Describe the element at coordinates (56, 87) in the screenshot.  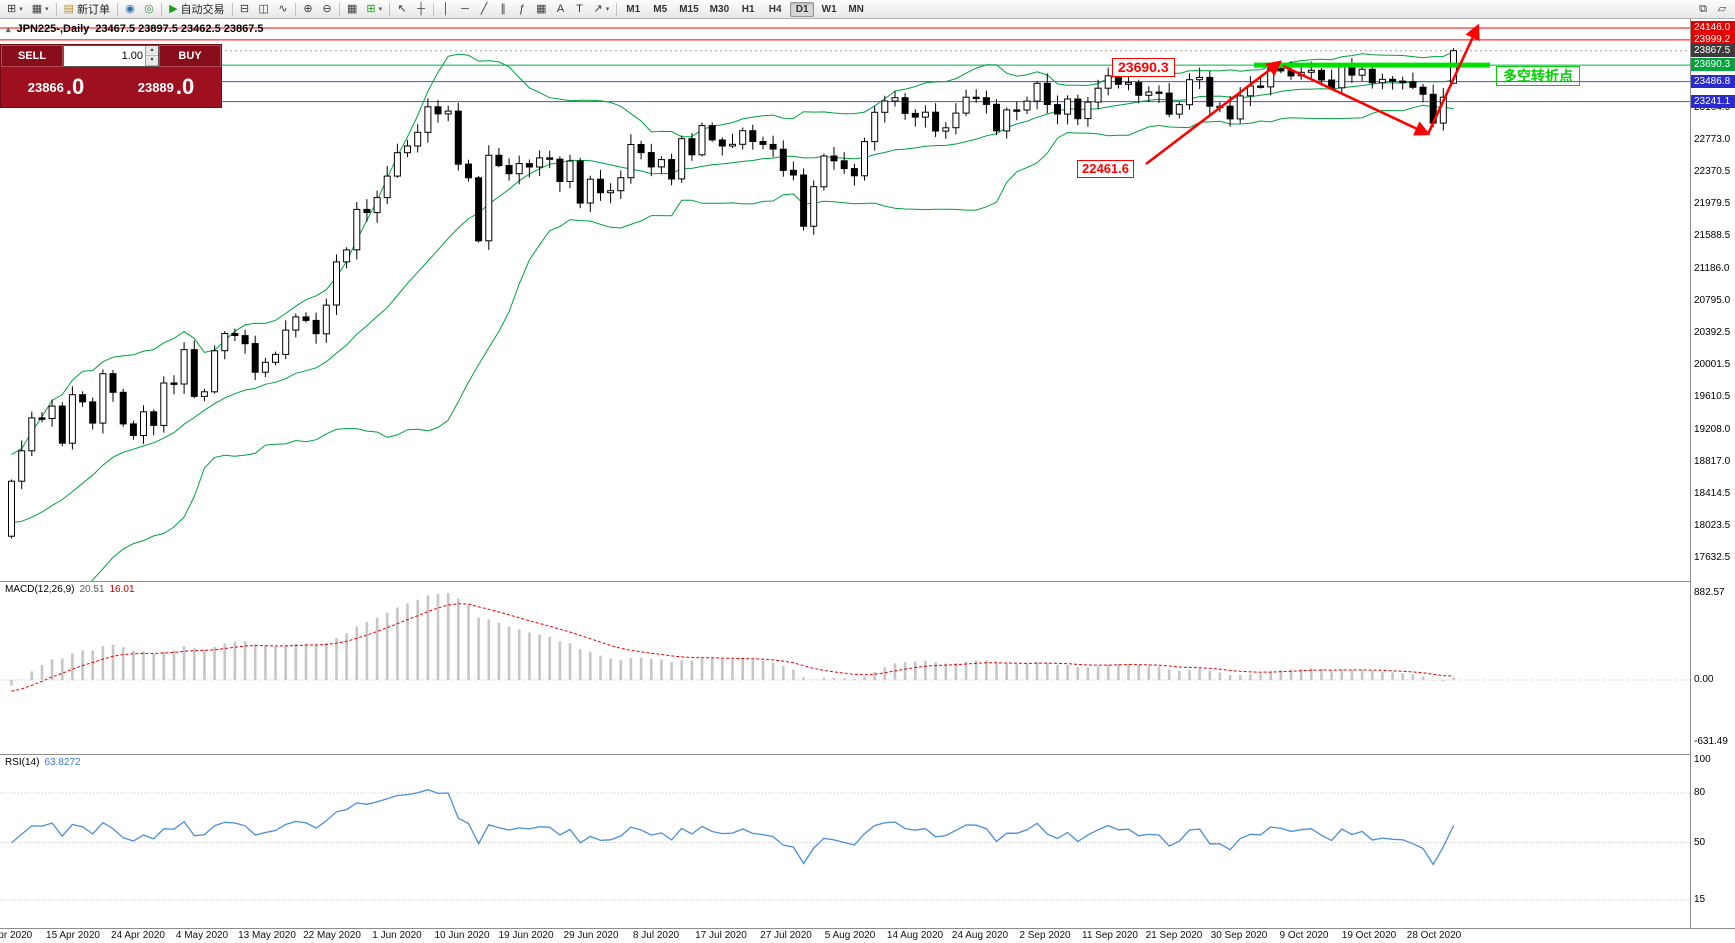
I see `sell-price-button: 23866.0` at that location.